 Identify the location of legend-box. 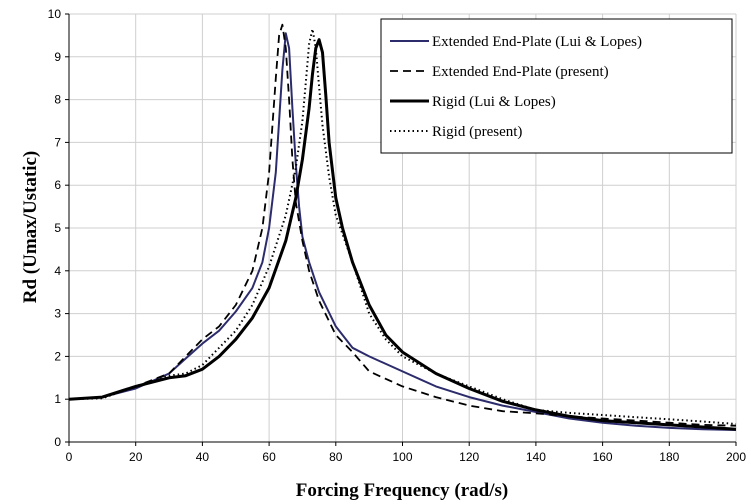
(556, 86).